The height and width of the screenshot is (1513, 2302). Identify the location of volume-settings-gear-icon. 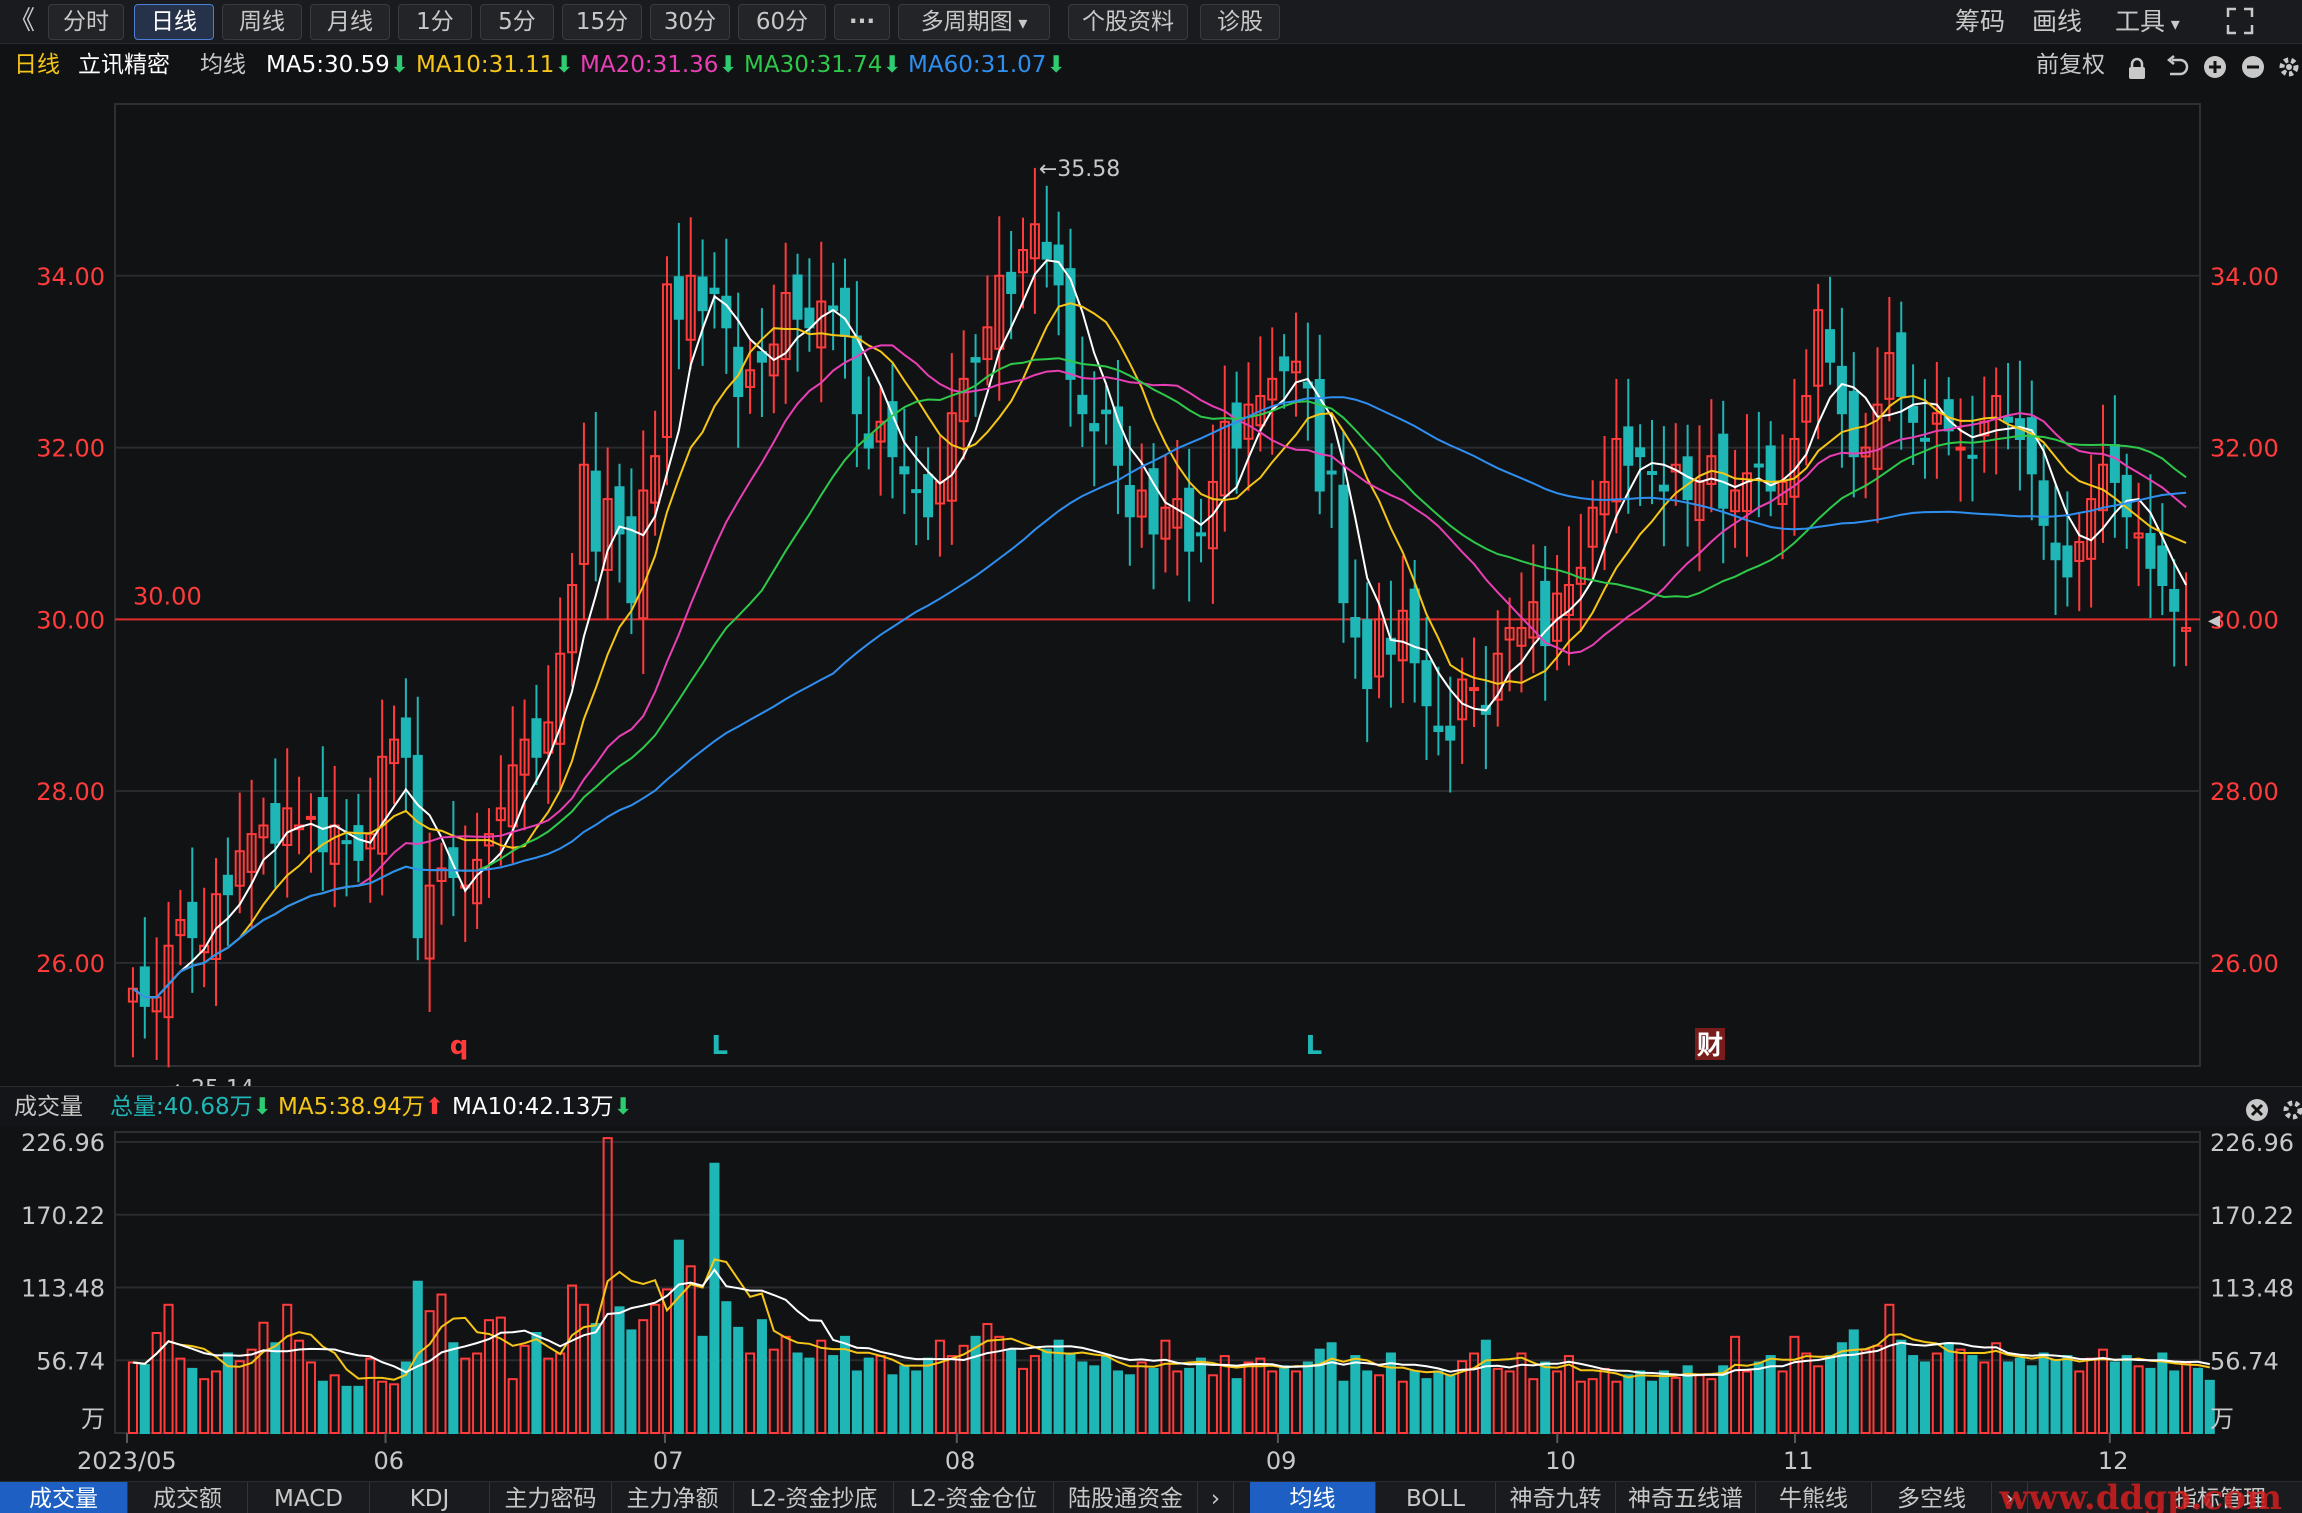
(2291, 1115).